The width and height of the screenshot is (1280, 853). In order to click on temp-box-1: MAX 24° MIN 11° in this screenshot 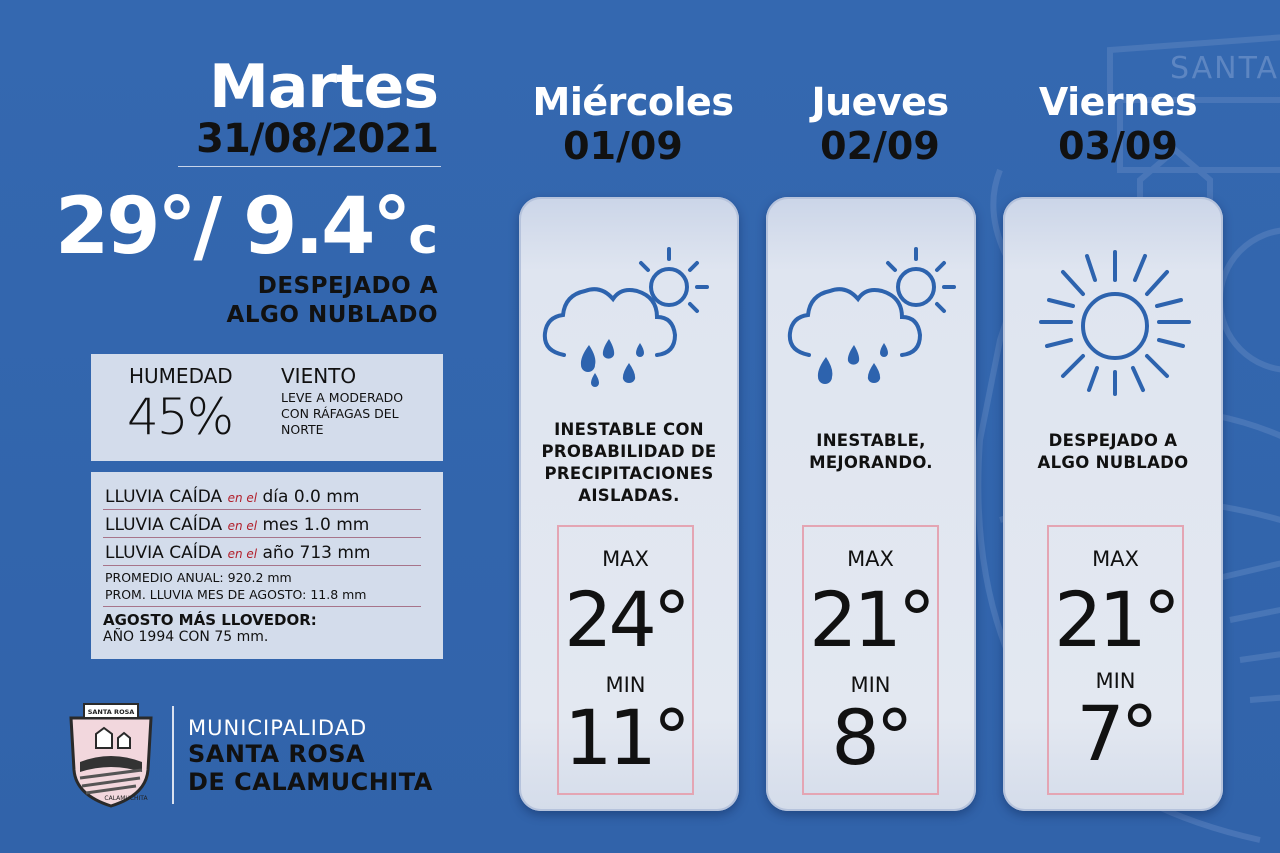, I will do `click(625, 660)`.